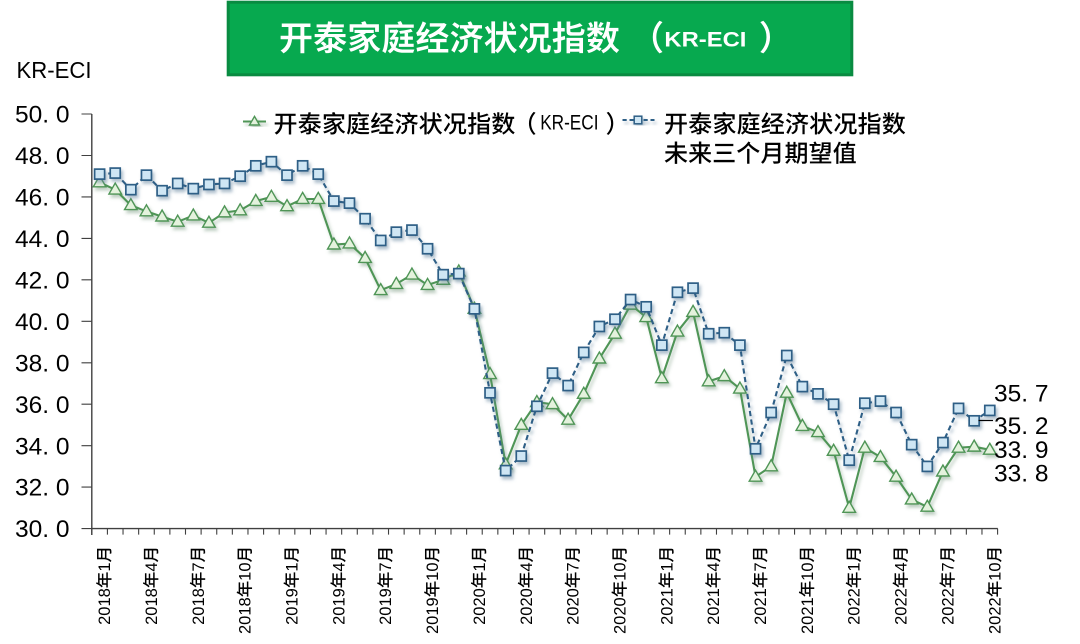  Describe the element at coordinates (1021, 426) in the screenshot. I see `svg-text: 35. 2` at that location.